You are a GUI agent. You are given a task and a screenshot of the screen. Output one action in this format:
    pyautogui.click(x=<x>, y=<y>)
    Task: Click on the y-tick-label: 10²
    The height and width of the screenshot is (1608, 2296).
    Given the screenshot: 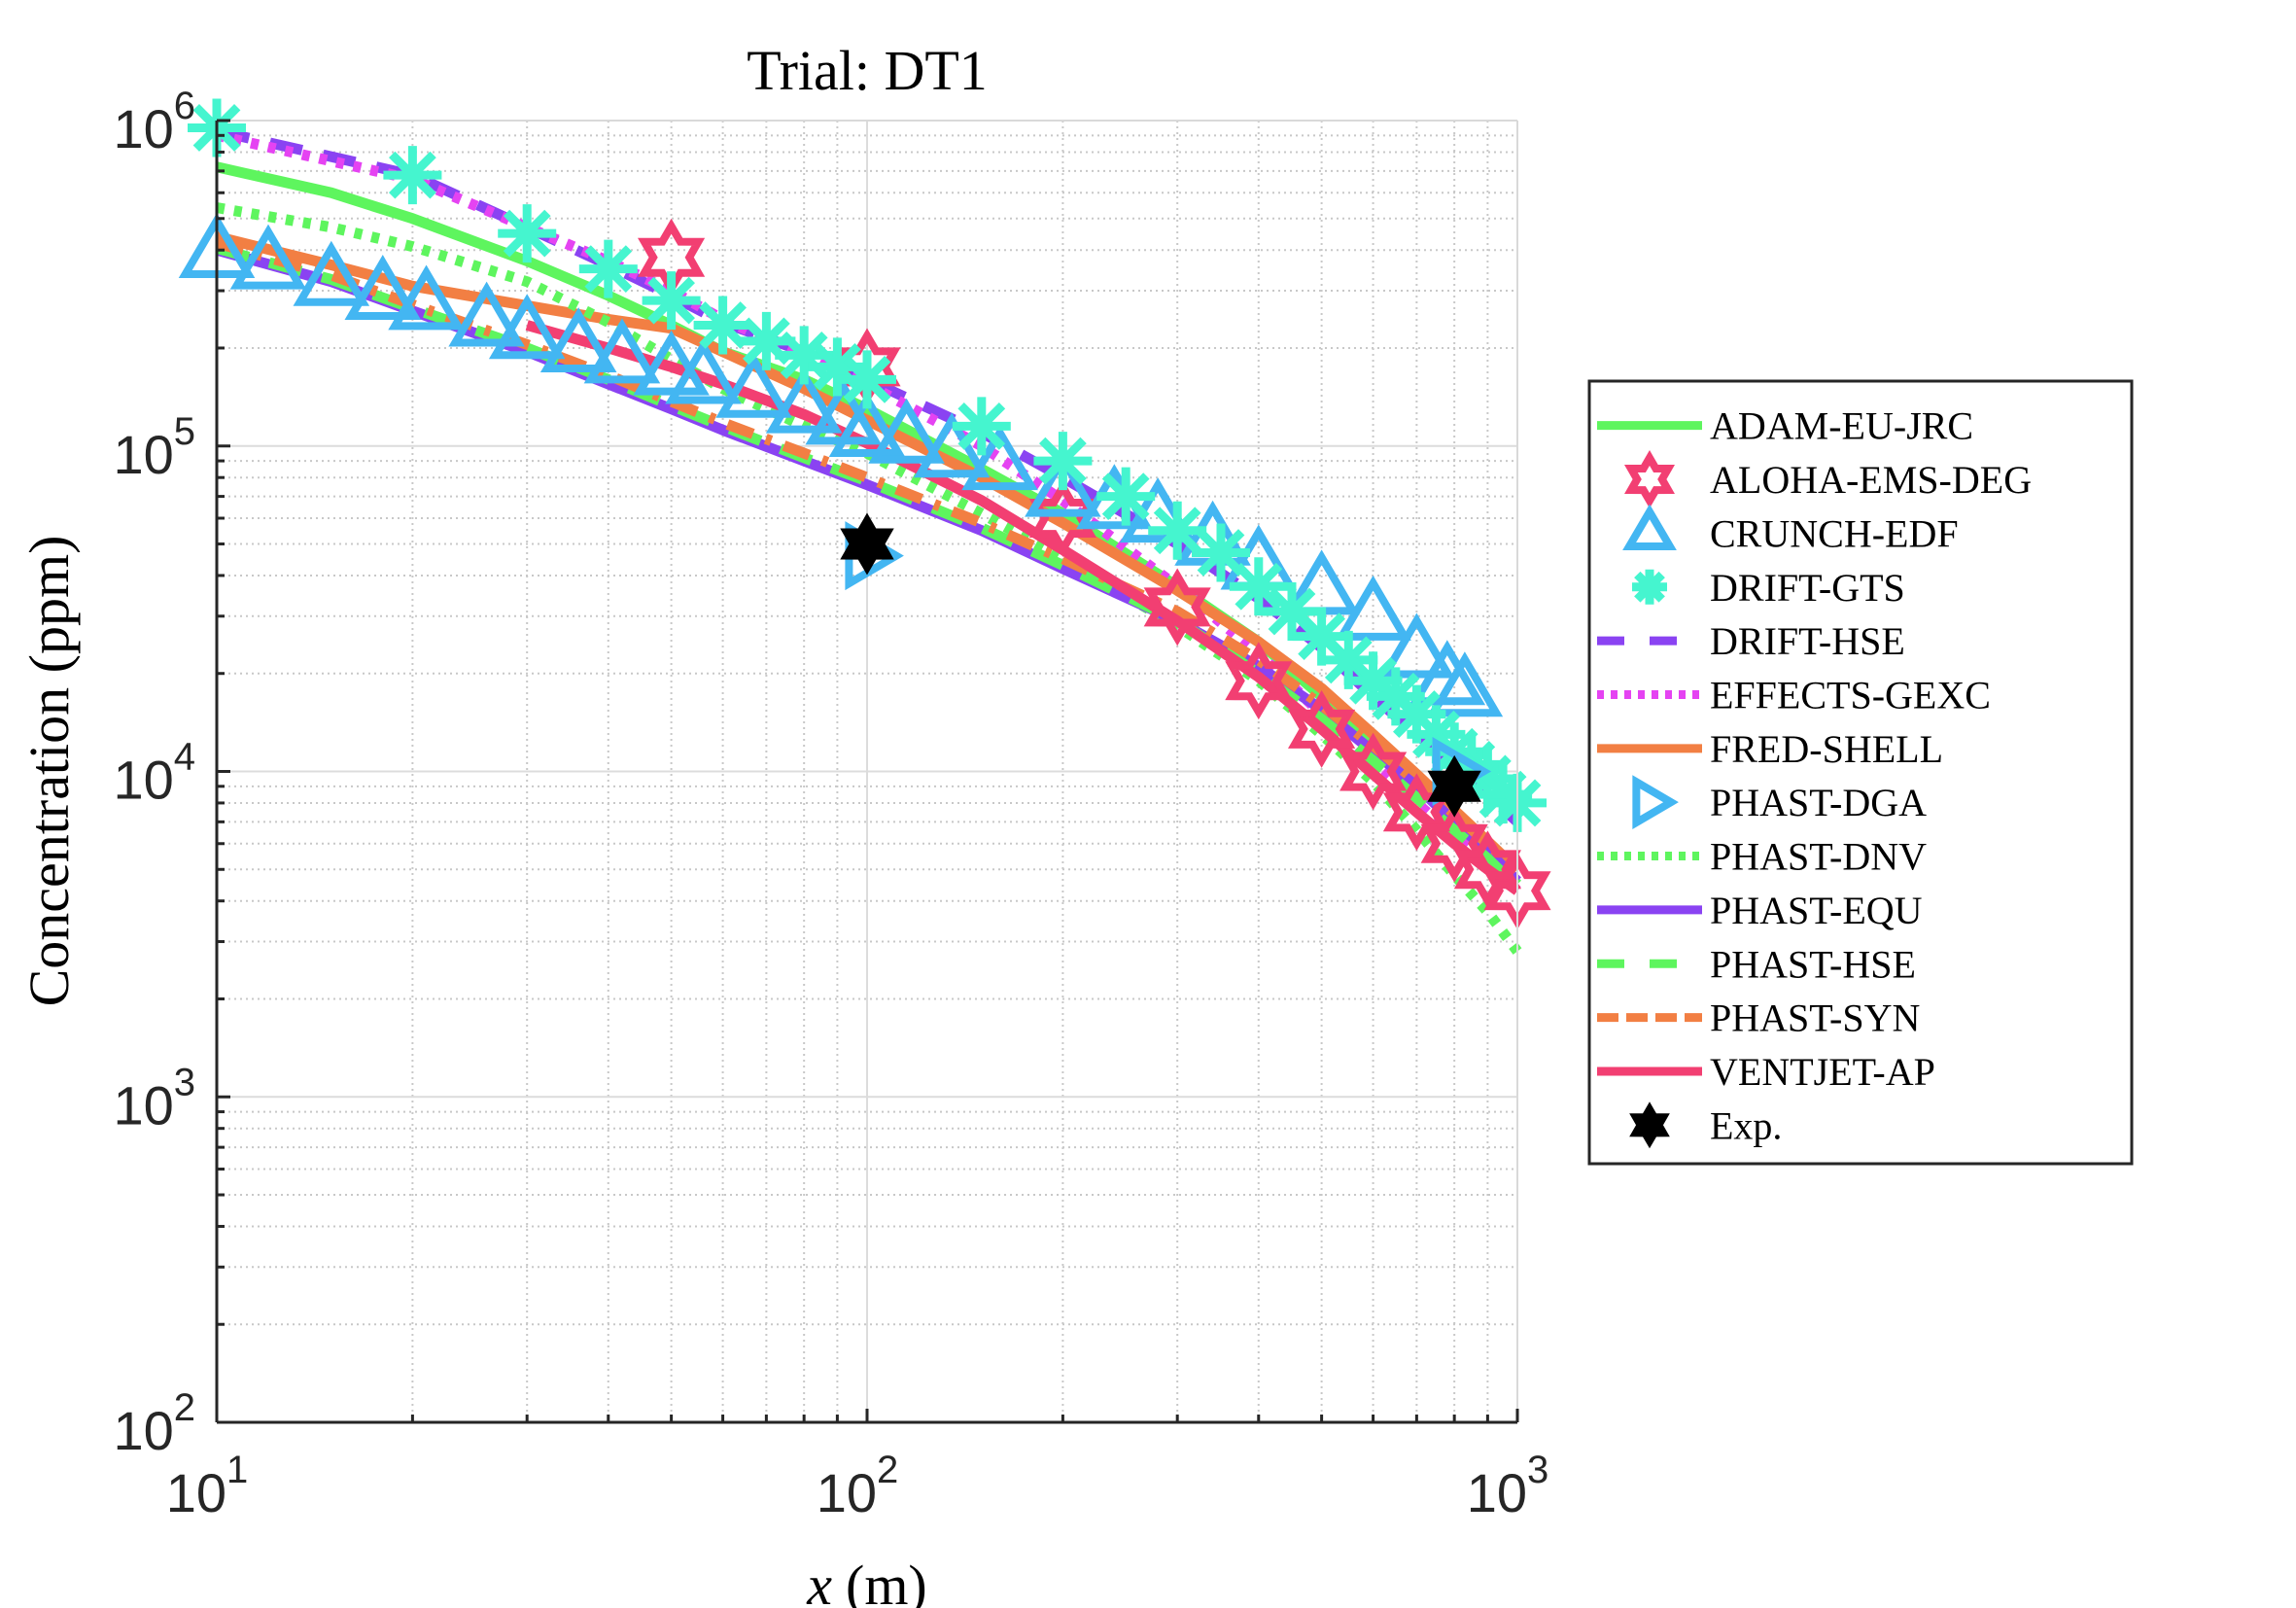 What is the action you would take?
    pyautogui.click(x=154, y=1423)
    